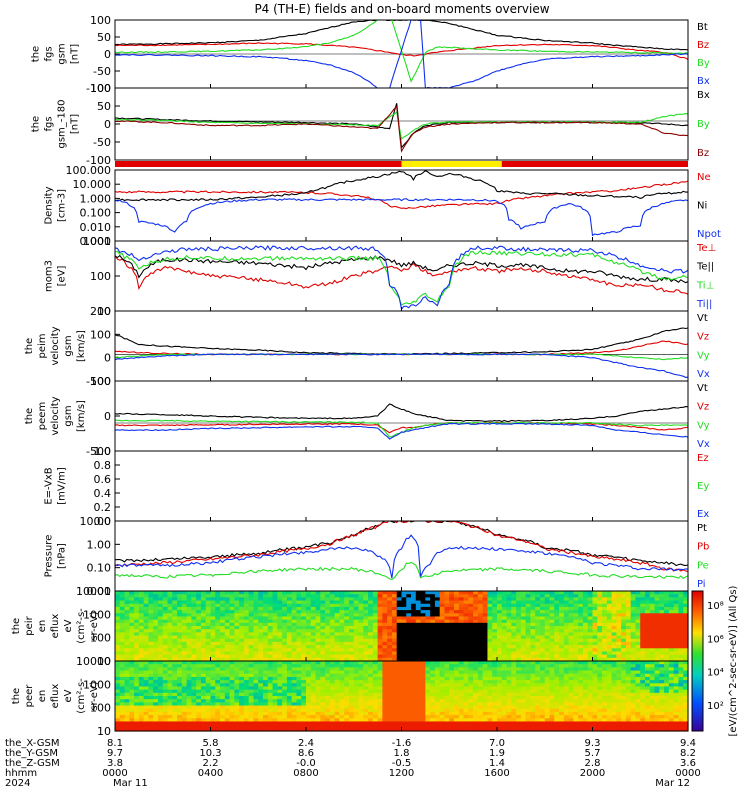 Image resolution: width=750 pixels, height=800 pixels. What do you see at coordinates (102, 71) in the screenshot?
I see `y-tick-label: -50` at bounding box center [102, 71].